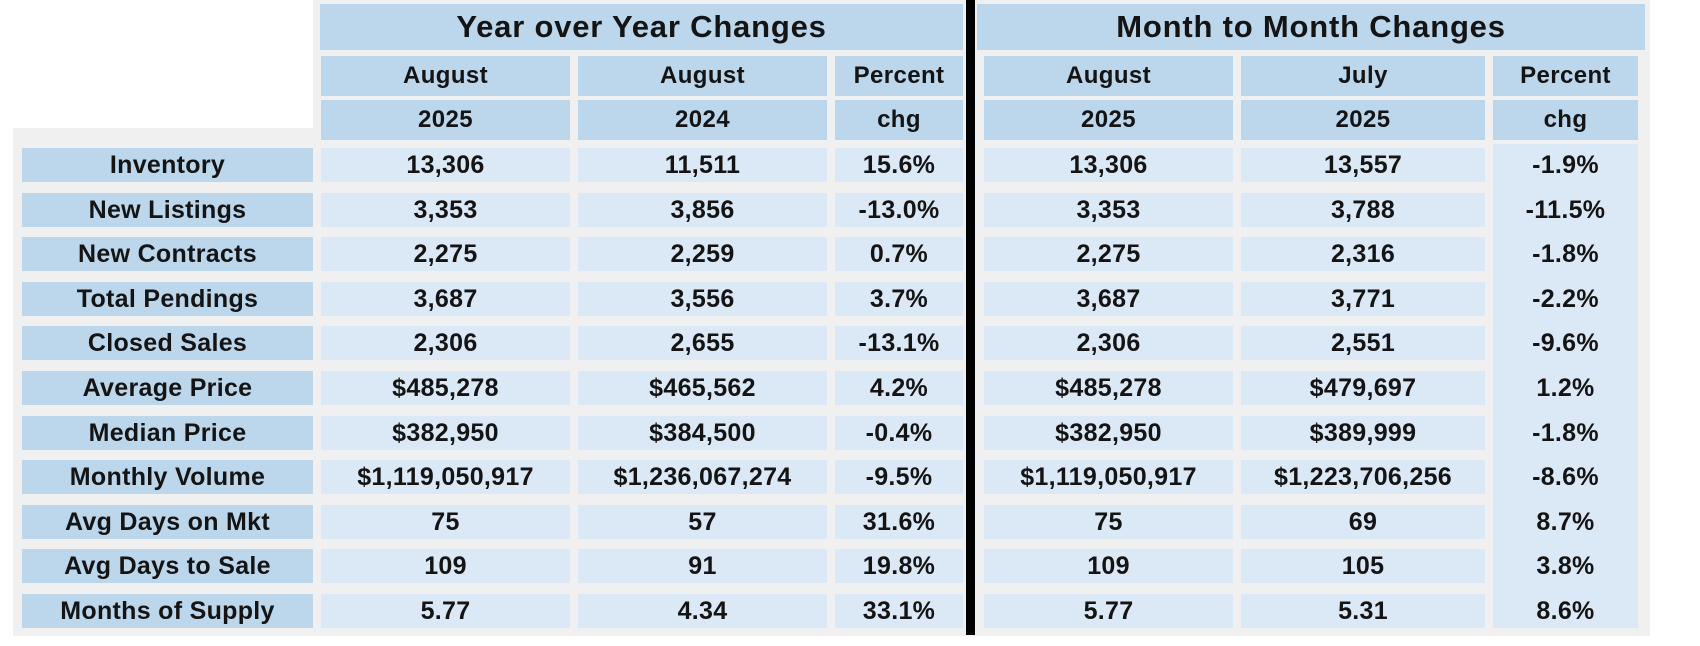 Image resolution: width=1700 pixels, height=646 pixels. What do you see at coordinates (702, 566) in the screenshot?
I see `cell-value: 91` at bounding box center [702, 566].